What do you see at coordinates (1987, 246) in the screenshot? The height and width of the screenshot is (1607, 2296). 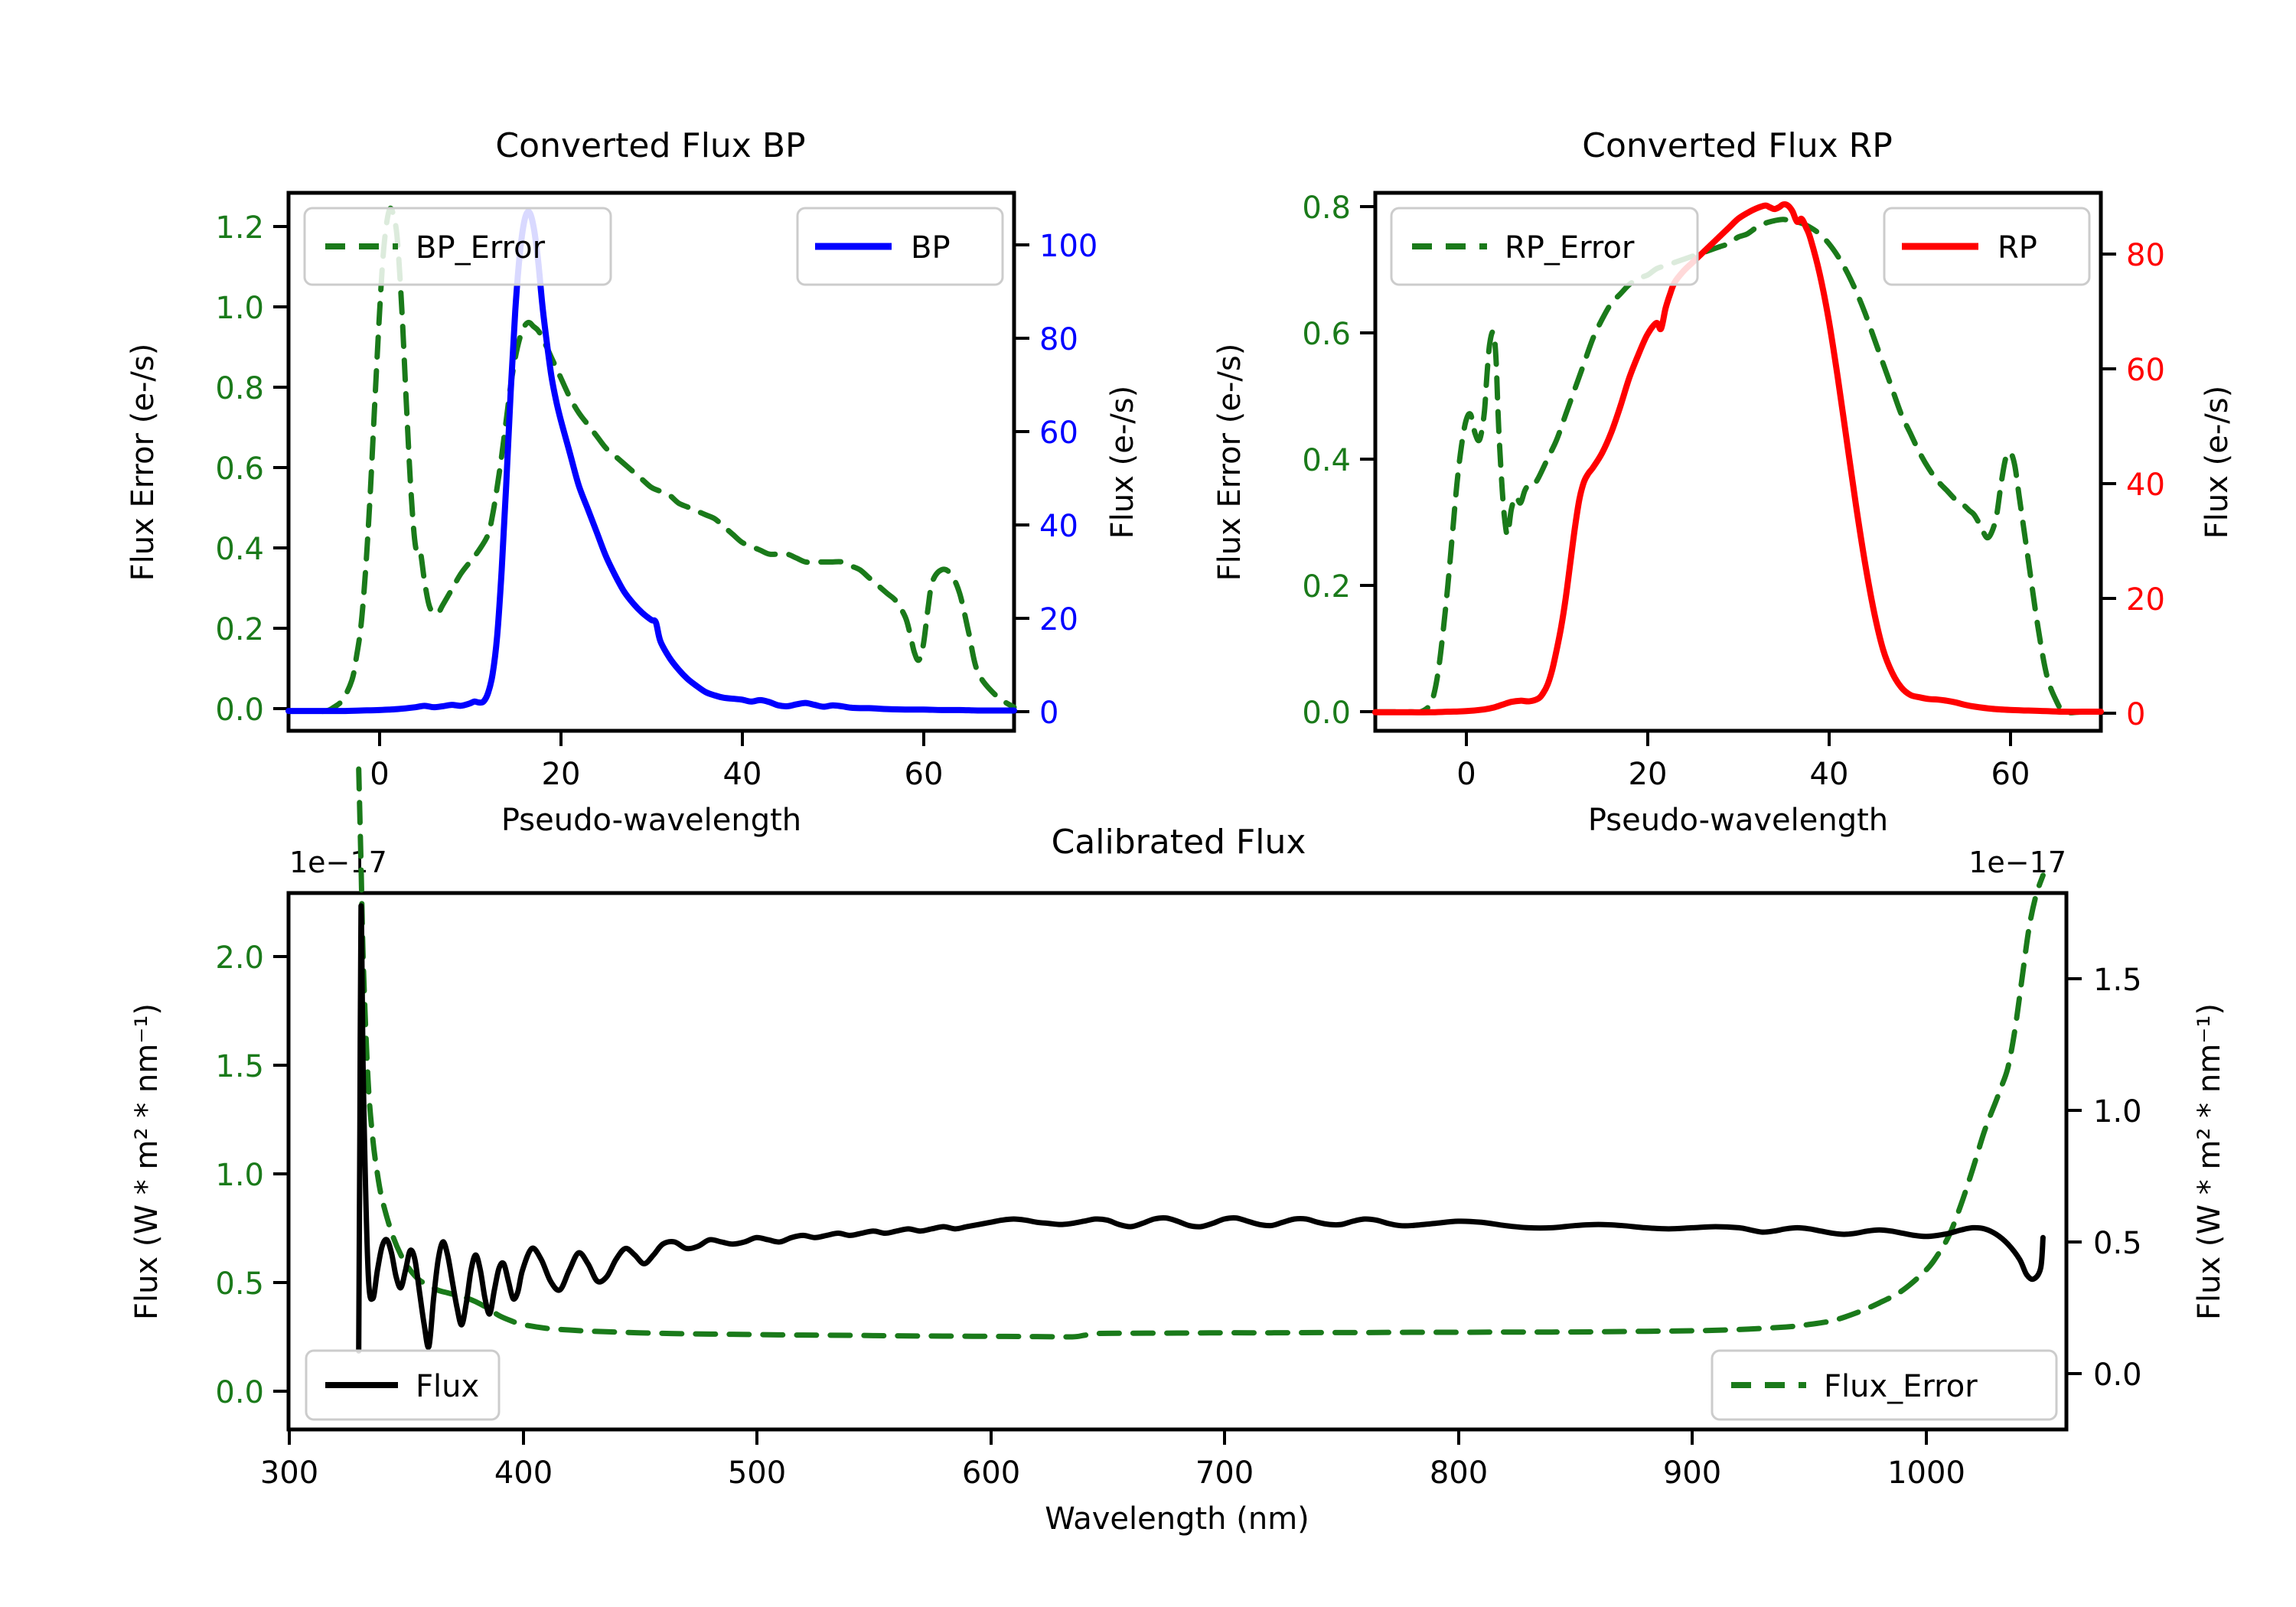 I see `rp-legend-rp: RP` at bounding box center [1987, 246].